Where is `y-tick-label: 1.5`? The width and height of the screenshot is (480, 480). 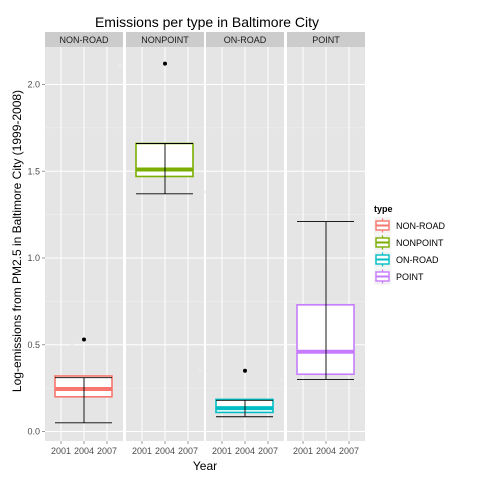
y-tick-label: 1.5 is located at coordinates (33, 171).